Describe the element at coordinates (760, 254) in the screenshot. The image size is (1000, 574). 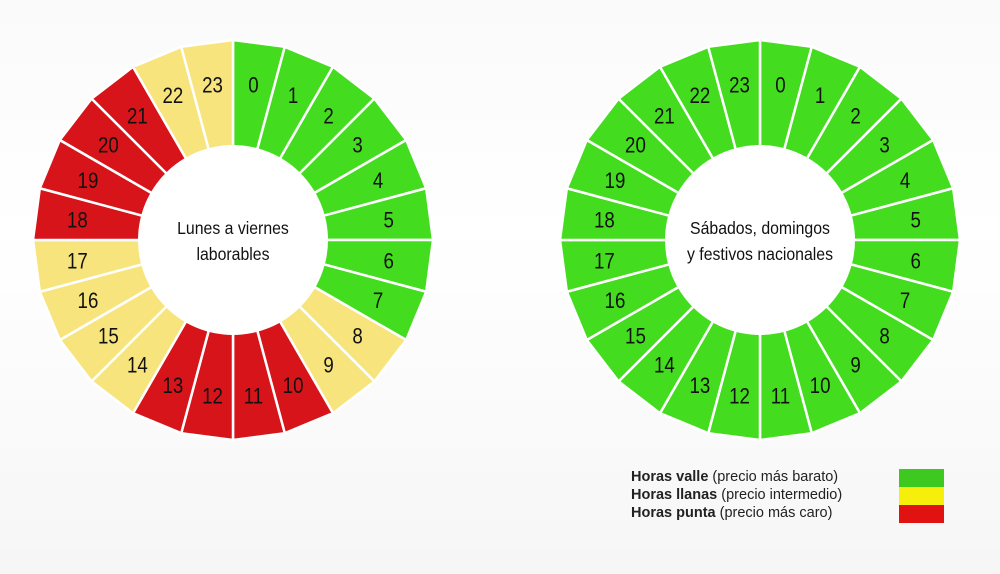
I see `donut-title: y festivos nacionales` at that location.